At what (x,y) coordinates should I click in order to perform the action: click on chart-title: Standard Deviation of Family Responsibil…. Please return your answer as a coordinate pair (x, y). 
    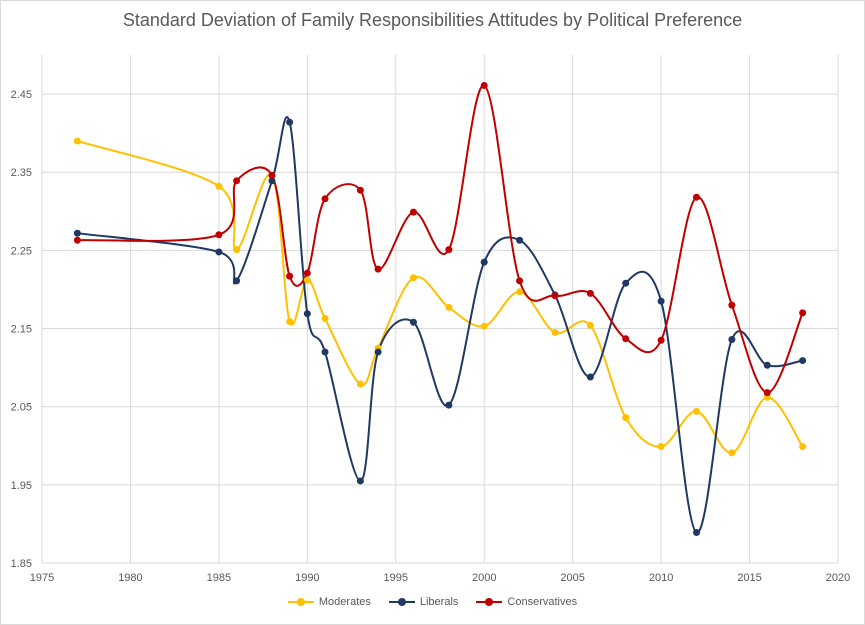
    Looking at the image, I should click on (432, 20).